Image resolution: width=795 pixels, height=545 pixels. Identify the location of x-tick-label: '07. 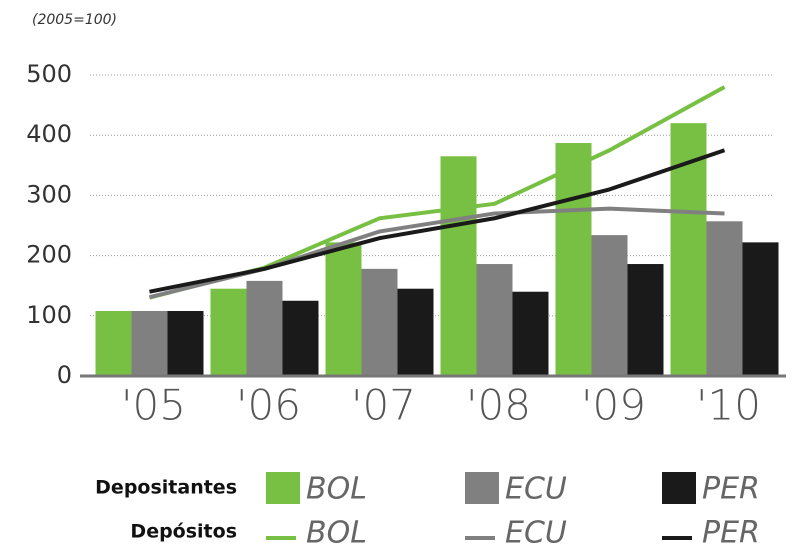
(383, 405).